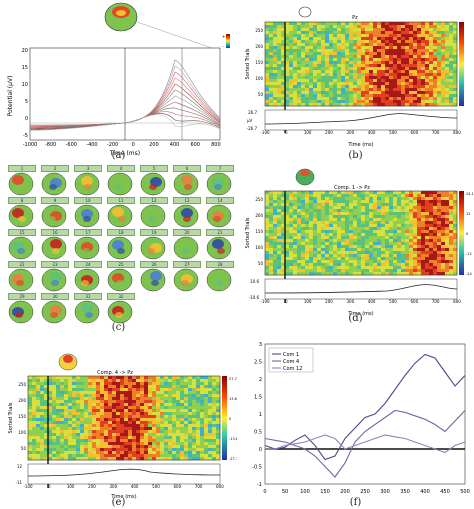 This screenshot has height=509, width=474. I want to click on component-label: 4, so click(121, 168).